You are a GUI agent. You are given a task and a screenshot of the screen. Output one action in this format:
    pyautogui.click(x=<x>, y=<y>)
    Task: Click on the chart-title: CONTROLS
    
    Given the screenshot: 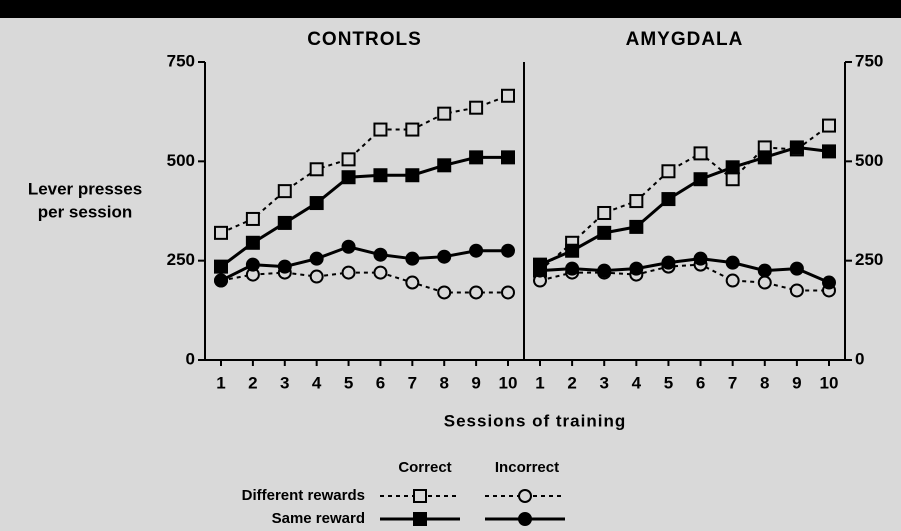 What is the action you would take?
    pyautogui.click(x=364, y=39)
    